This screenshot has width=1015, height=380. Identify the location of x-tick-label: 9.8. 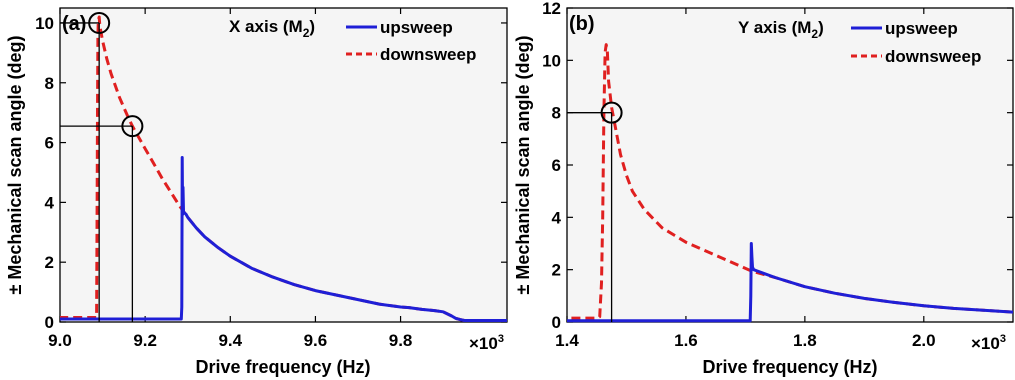
(401, 340).